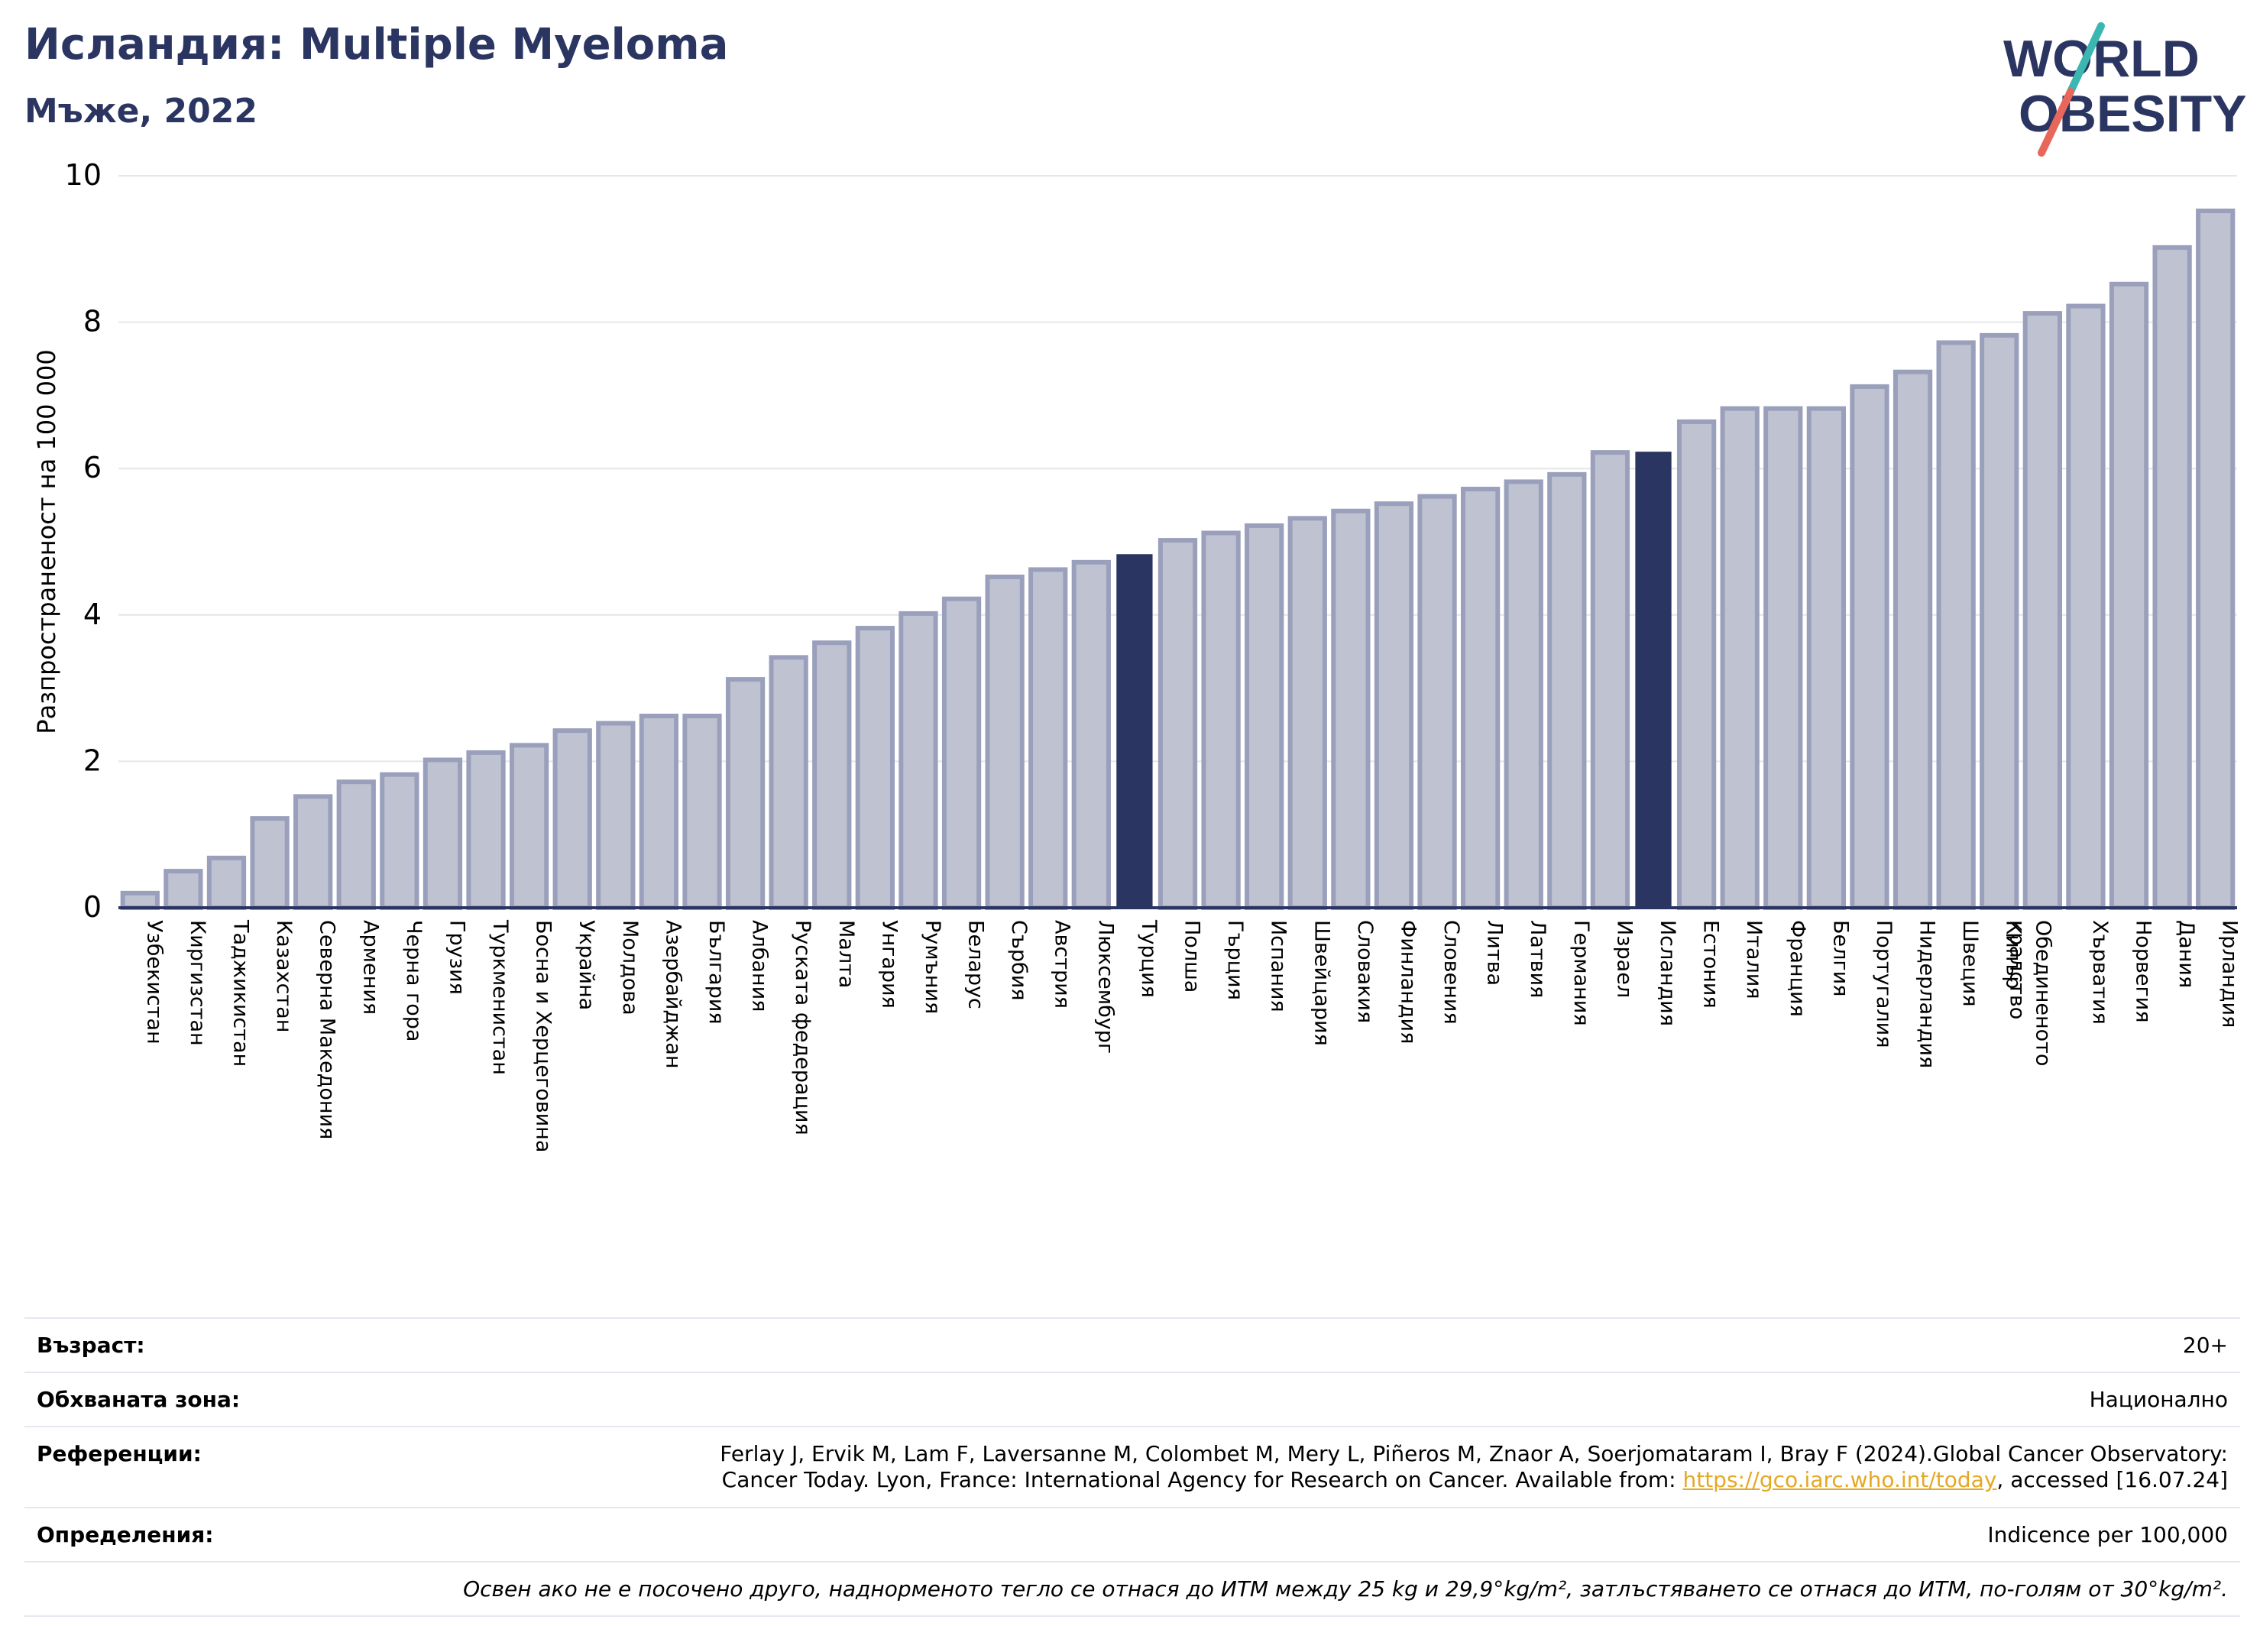 This screenshot has width=2260, height=1652. I want to click on x-tick-label: Унгария, so click(889, 964).